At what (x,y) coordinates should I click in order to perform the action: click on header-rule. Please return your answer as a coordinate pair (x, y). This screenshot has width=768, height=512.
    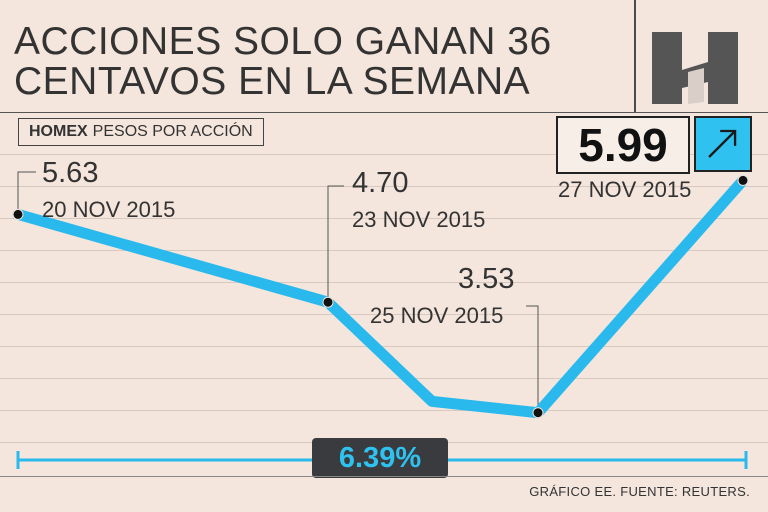
    Looking at the image, I should click on (384, 112).